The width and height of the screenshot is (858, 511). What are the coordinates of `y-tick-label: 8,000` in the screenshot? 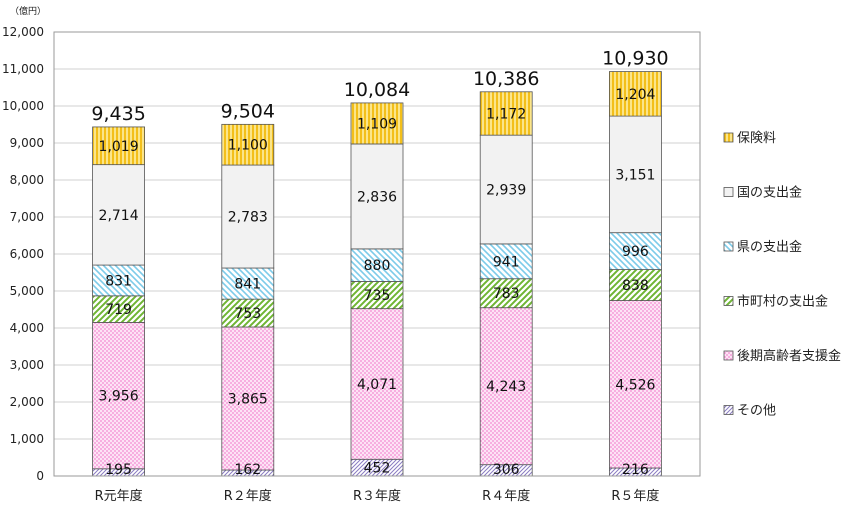 It's located at (27, 180).